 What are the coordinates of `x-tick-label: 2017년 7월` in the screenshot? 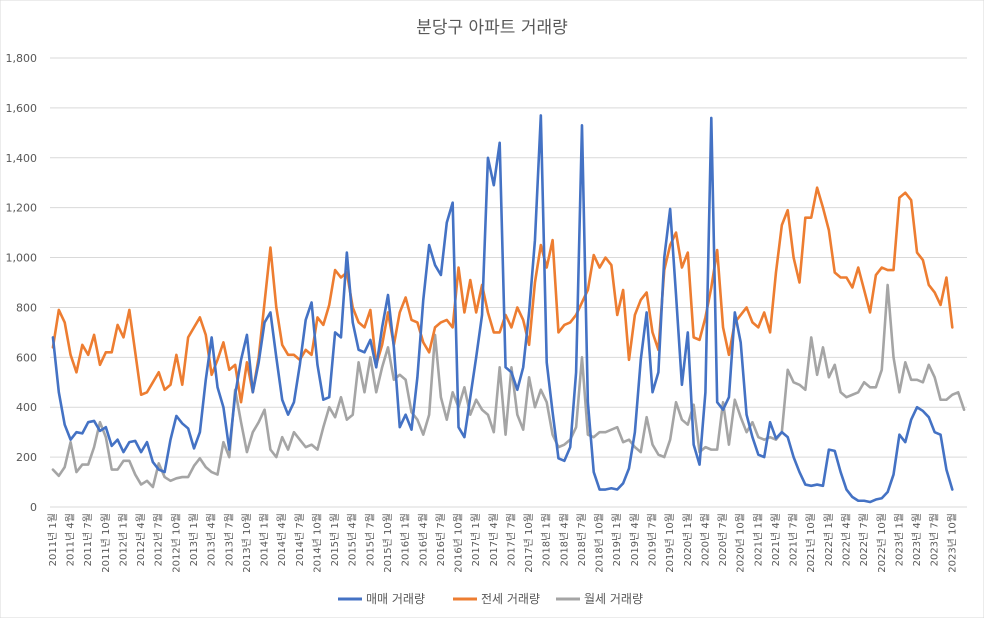 It's located at (511, 539).